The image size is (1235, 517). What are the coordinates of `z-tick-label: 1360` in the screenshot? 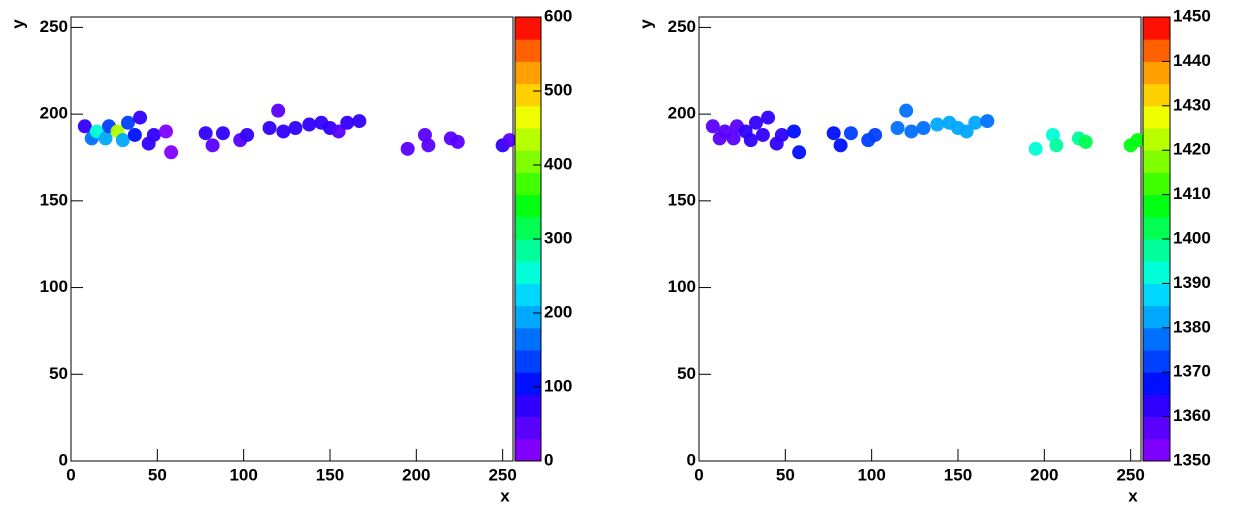 It's located at (1192, 415).